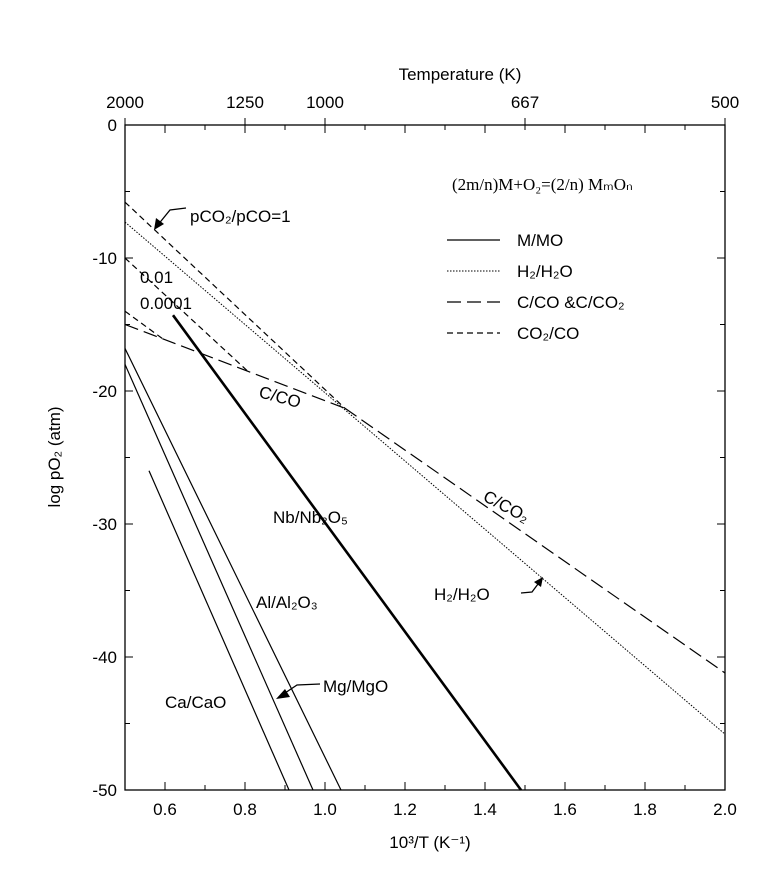 This screenshot has height=889, width=783. Describe the element at coordinates (548, 333) in the screenshot. I see `legend-label: CO₂/CO` at that location.